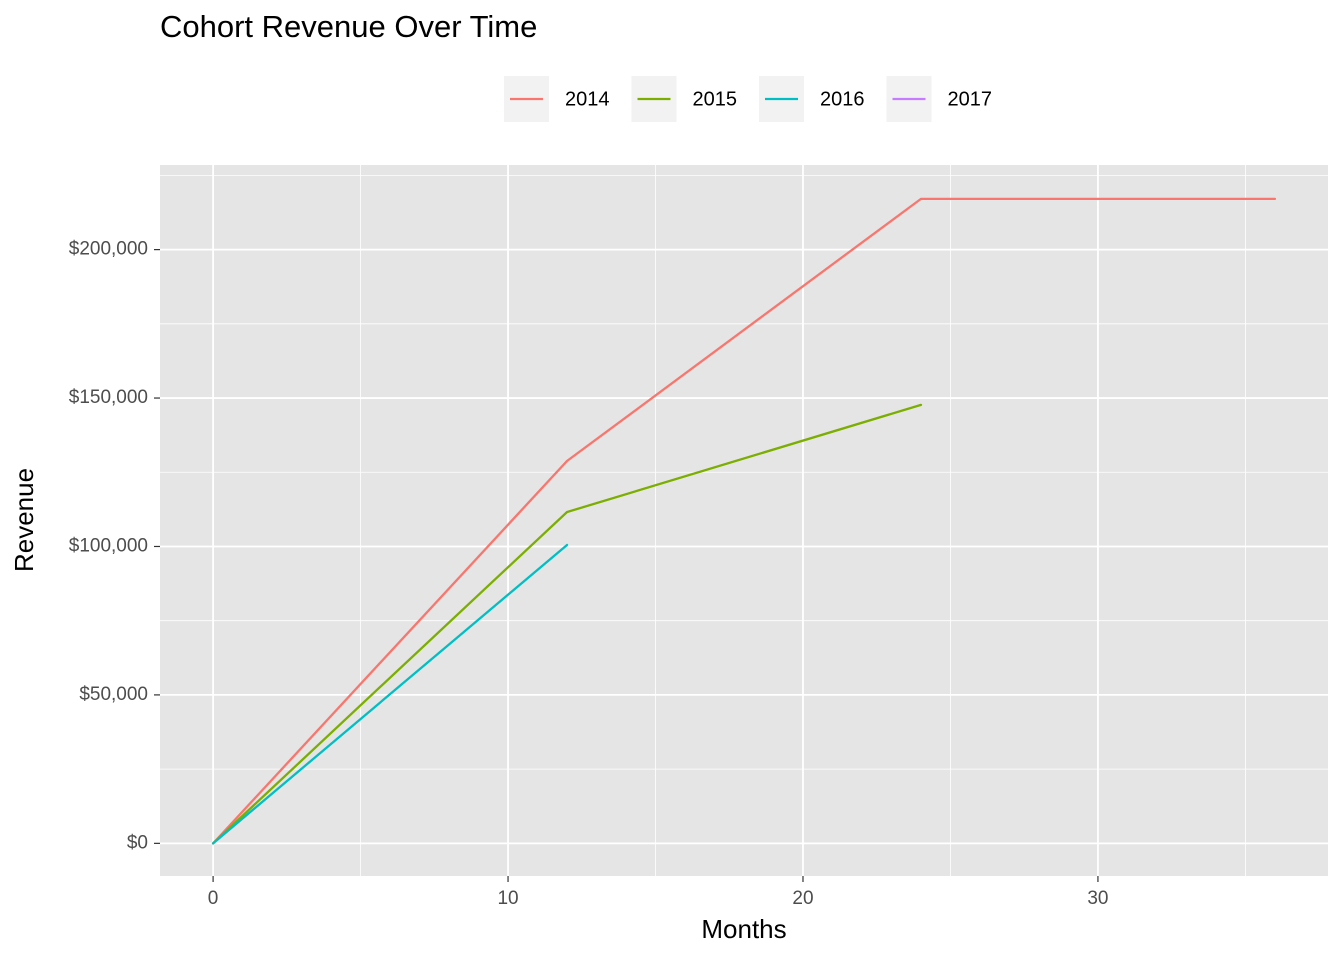 The width and height of the screenshot is (1344, 960). I want to click on y-tick-label: $200,000, so click(108, 249).